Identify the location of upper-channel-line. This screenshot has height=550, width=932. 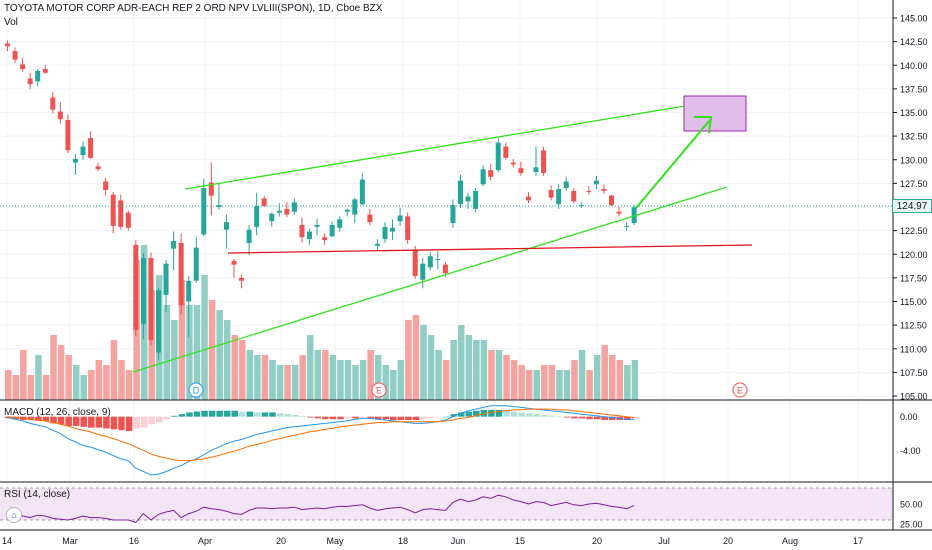
(441, 146).